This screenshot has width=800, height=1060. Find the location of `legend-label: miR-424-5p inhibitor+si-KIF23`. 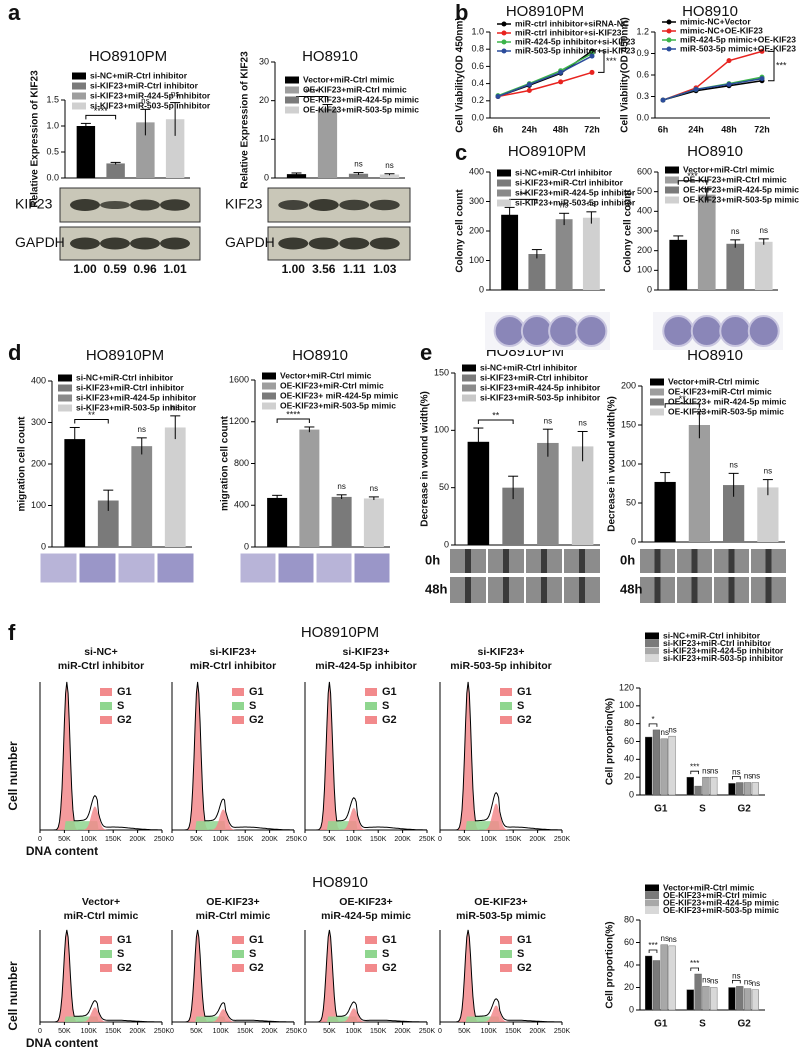

legend-label: miR-424-5p inhibitor+si-KIF23 is located at coordinates (575, 41).